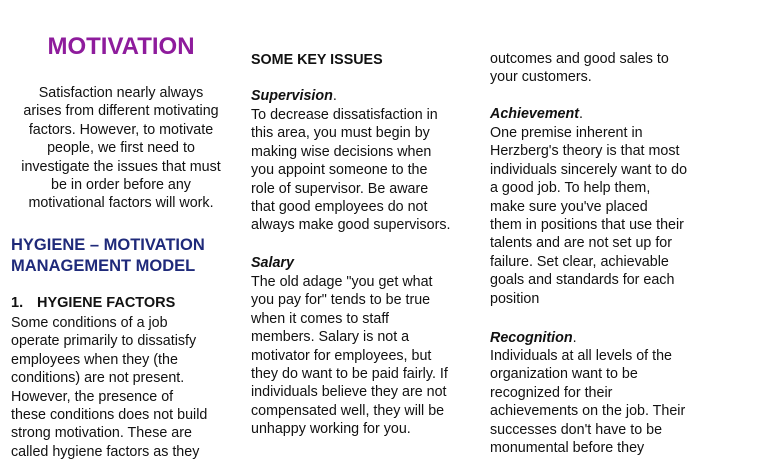 Image resolution: width=768 pixels, height=460 pixels. Describe the element at coordinates (582, 280) in the screenshot. I see `text-line: goals and standards for each` at that location.